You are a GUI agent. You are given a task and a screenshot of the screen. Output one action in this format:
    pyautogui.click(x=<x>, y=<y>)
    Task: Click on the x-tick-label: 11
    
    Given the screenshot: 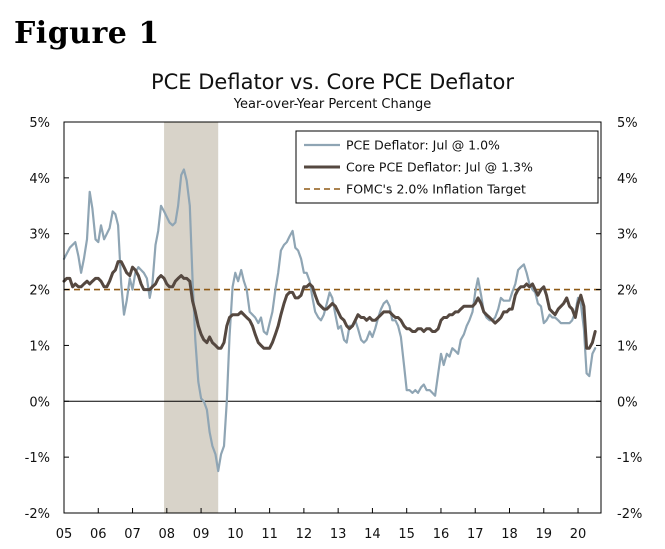 What is the action you would take?
    pyautogui.click(x=269, y=534)
    